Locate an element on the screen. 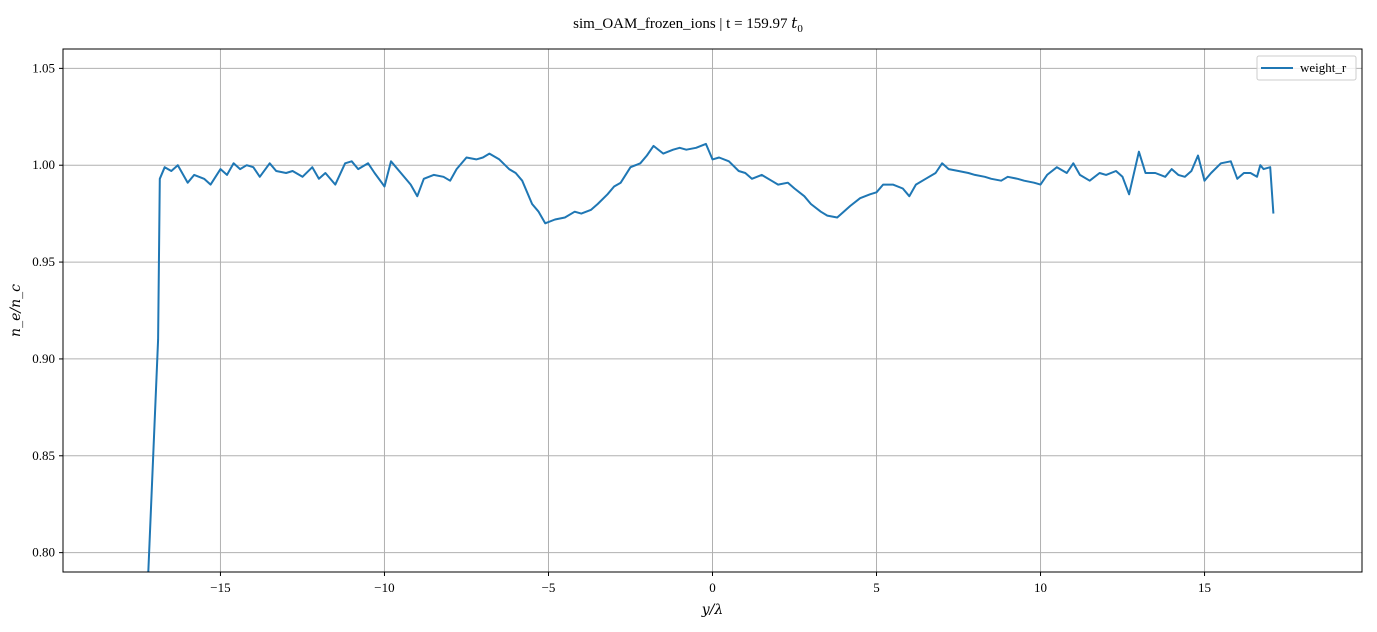 The height and width of the screenshot is (632, 1377). y-tick-label: 1.05 is located at coordinates (43, 67).